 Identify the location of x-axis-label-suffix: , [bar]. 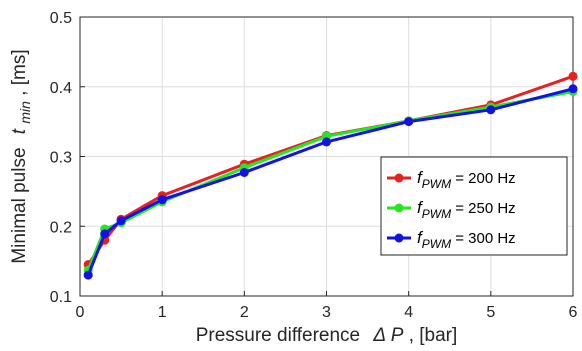
(433, 335).